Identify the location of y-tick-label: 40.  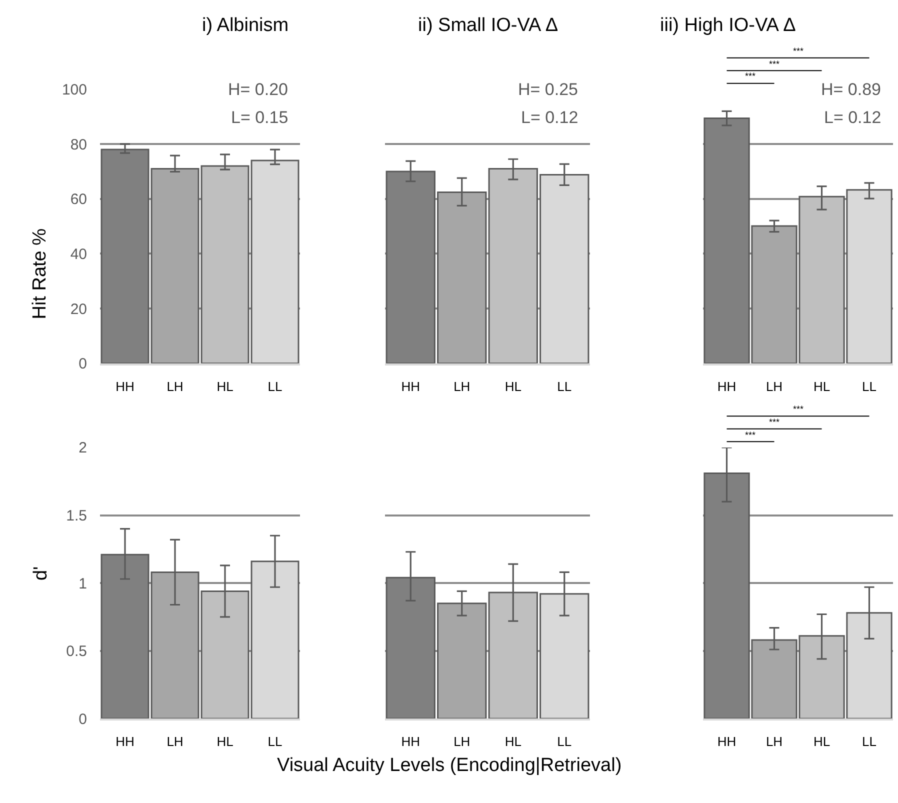
(78, 254).